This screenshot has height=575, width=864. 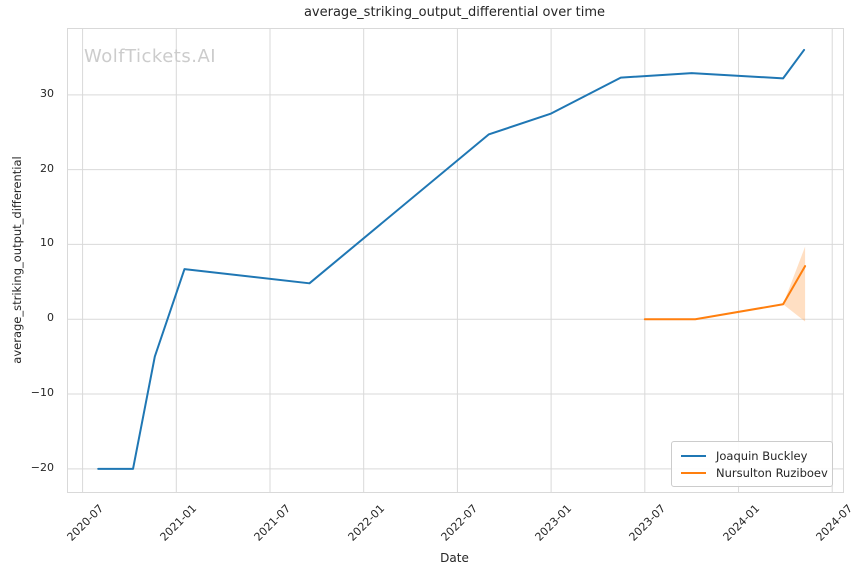 What do you see at coordinates (150, 56) in the screenshot?
I see `watermark: WolfTickets.AI` at bounding box center [150, 56].